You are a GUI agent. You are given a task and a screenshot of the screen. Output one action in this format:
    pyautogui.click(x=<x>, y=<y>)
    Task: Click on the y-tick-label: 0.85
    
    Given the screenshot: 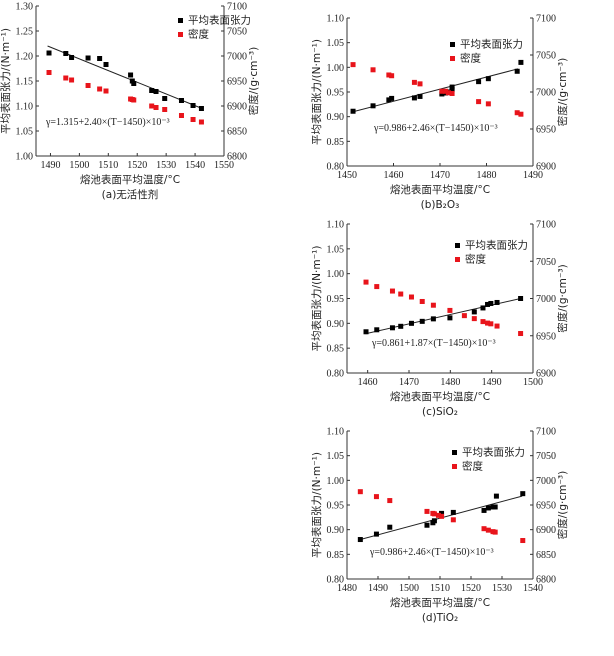 What is the action you would take?
    pyautogui.click(x=336, y=555)
    